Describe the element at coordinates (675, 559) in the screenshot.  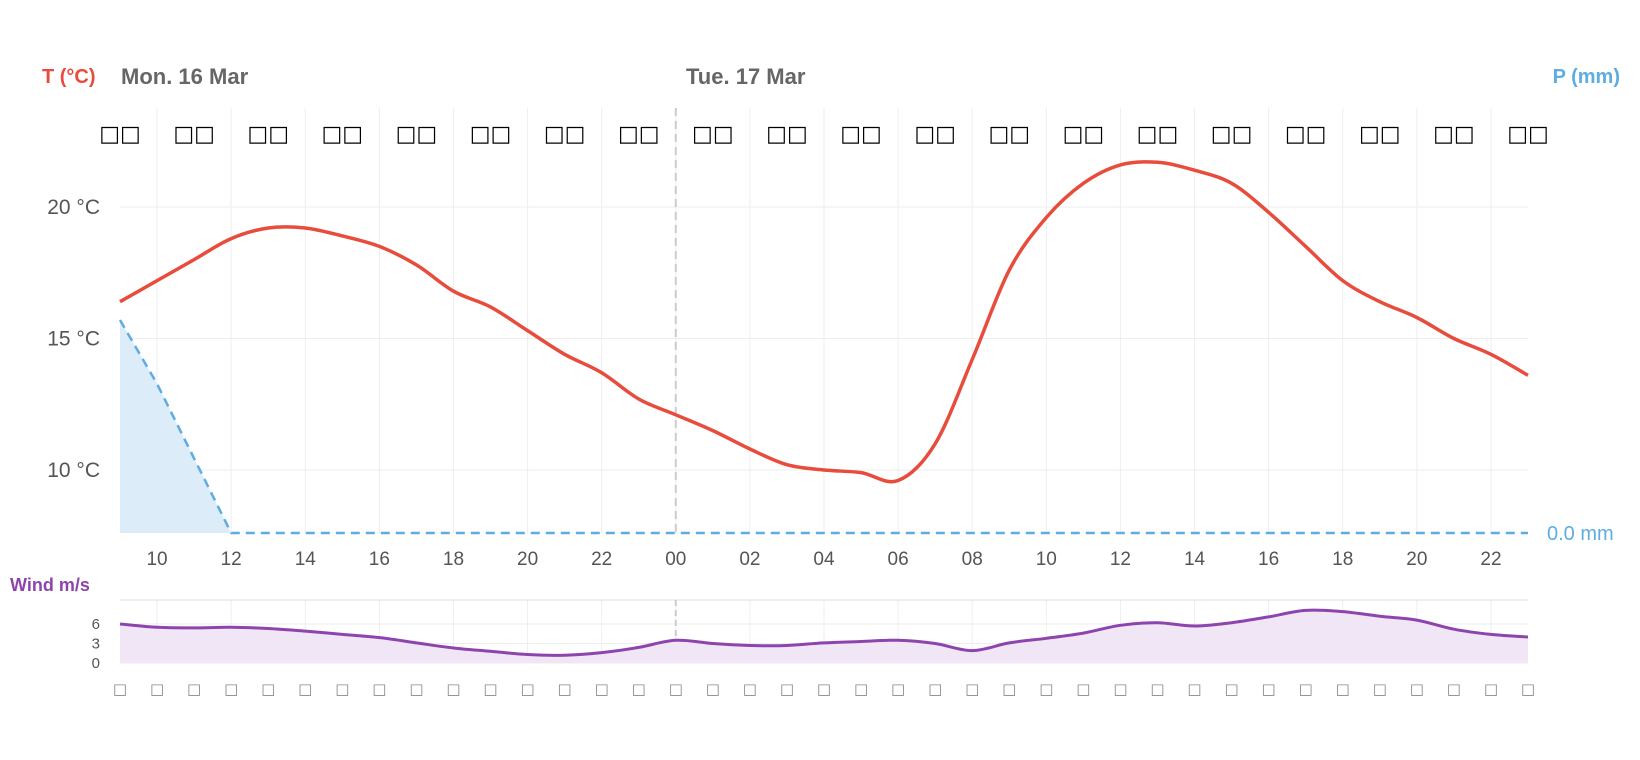
I see `x-tick-label: 00` at that location.